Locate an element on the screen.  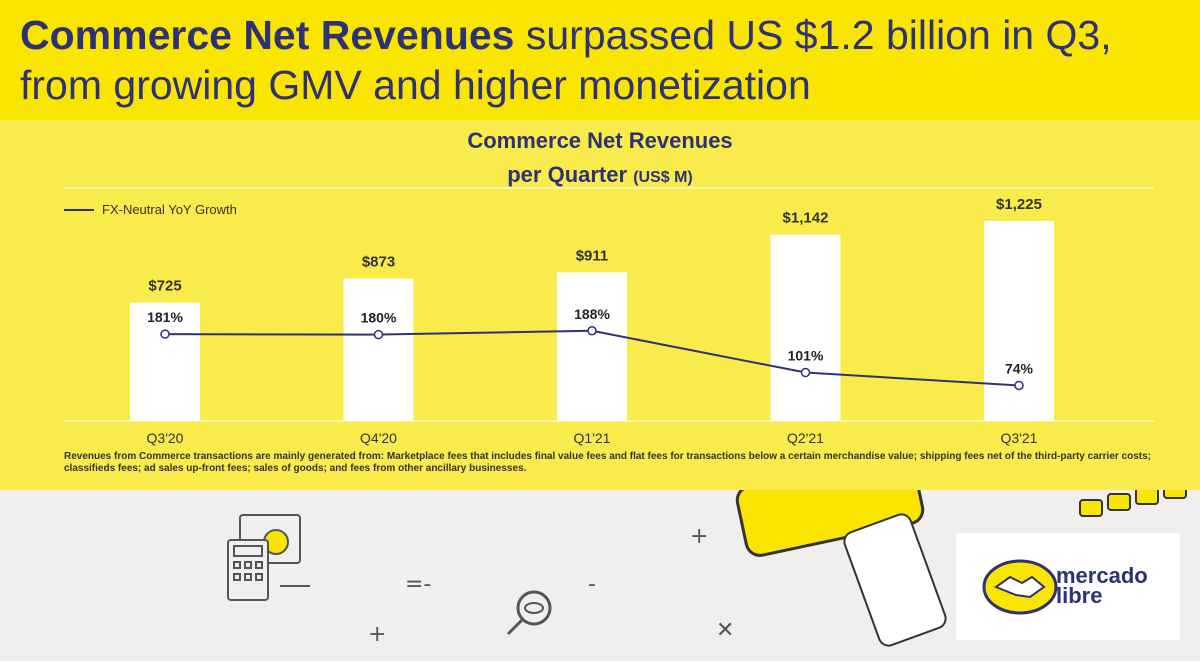
magnifier-eye-icon is located at coordinates (529, 613).